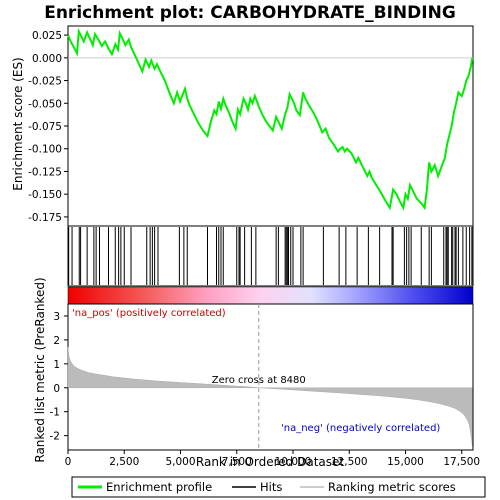 This screenshot has height=500, width=500. Describe the element at coordinates (45, 82) in the screenshot. I see `es-y-tick-label: -0.025` at that location.